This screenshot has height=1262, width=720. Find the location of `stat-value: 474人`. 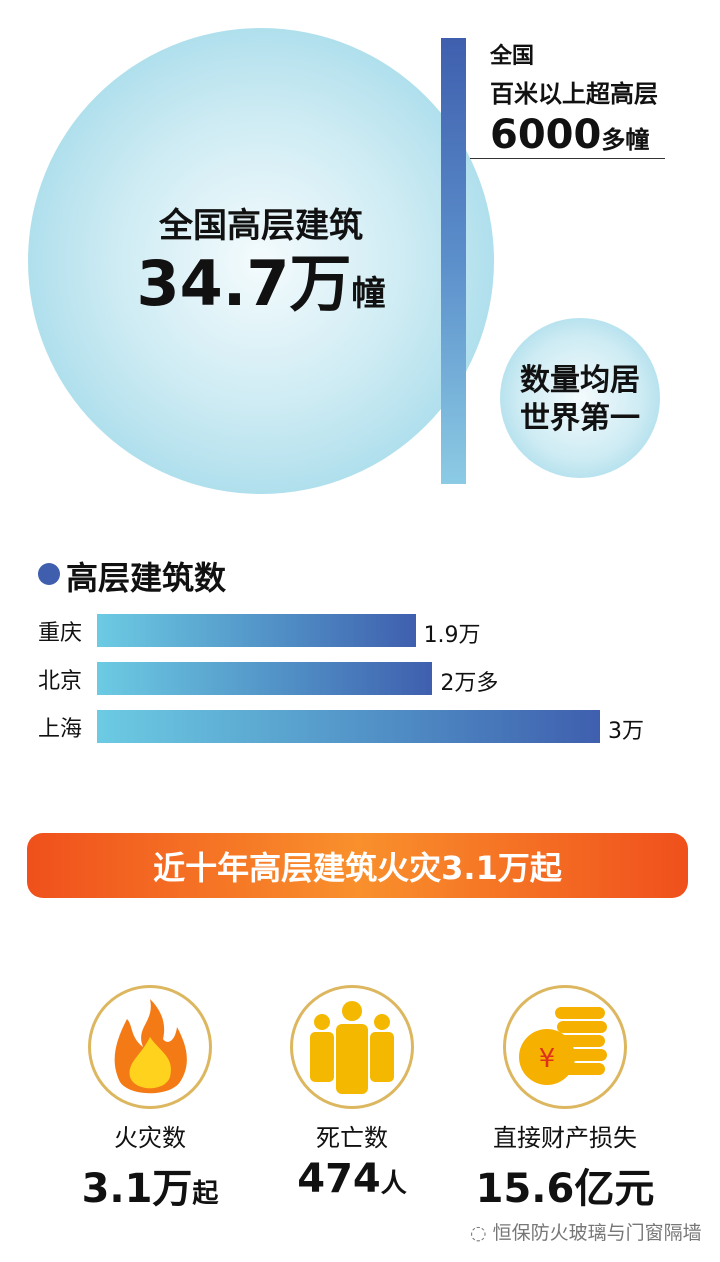

stat-value: 474人 is located at coordinates (352, 1179).